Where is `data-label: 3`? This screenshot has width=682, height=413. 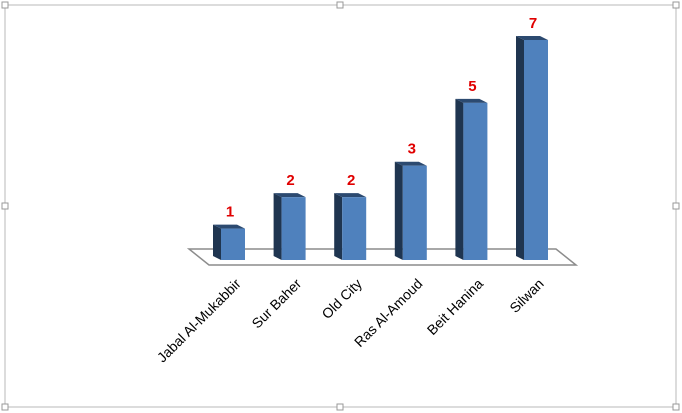
data-label: 3 is located at coordinates (412, 149).